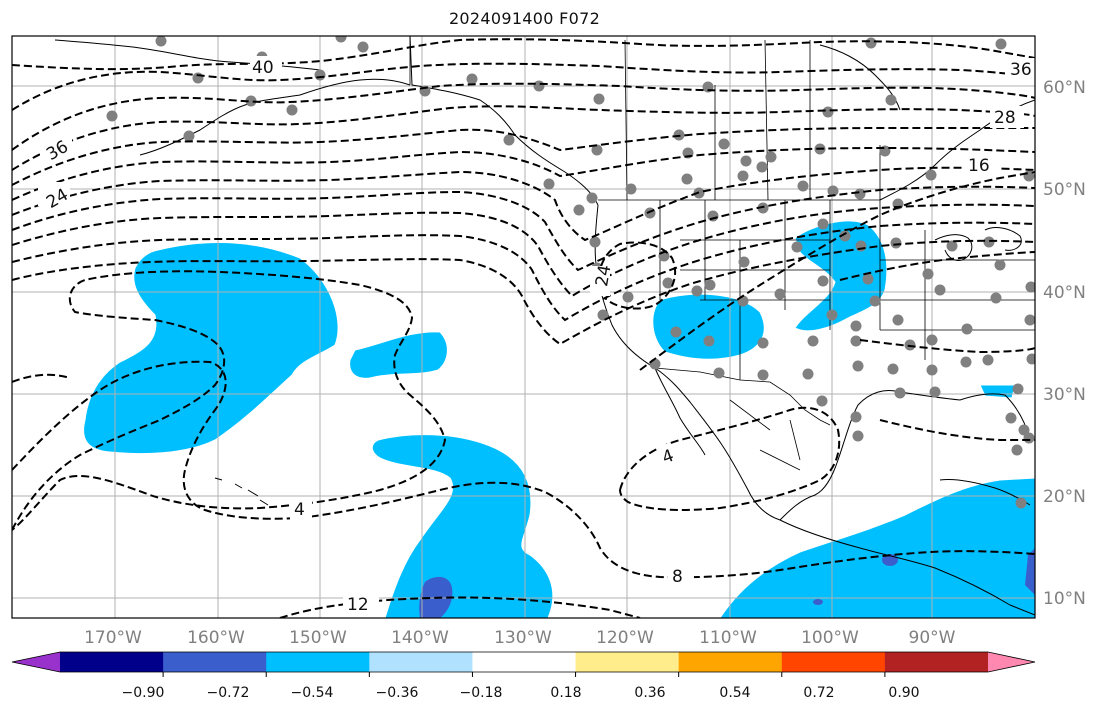  I want to click on border-us-states, so click(847, 290).